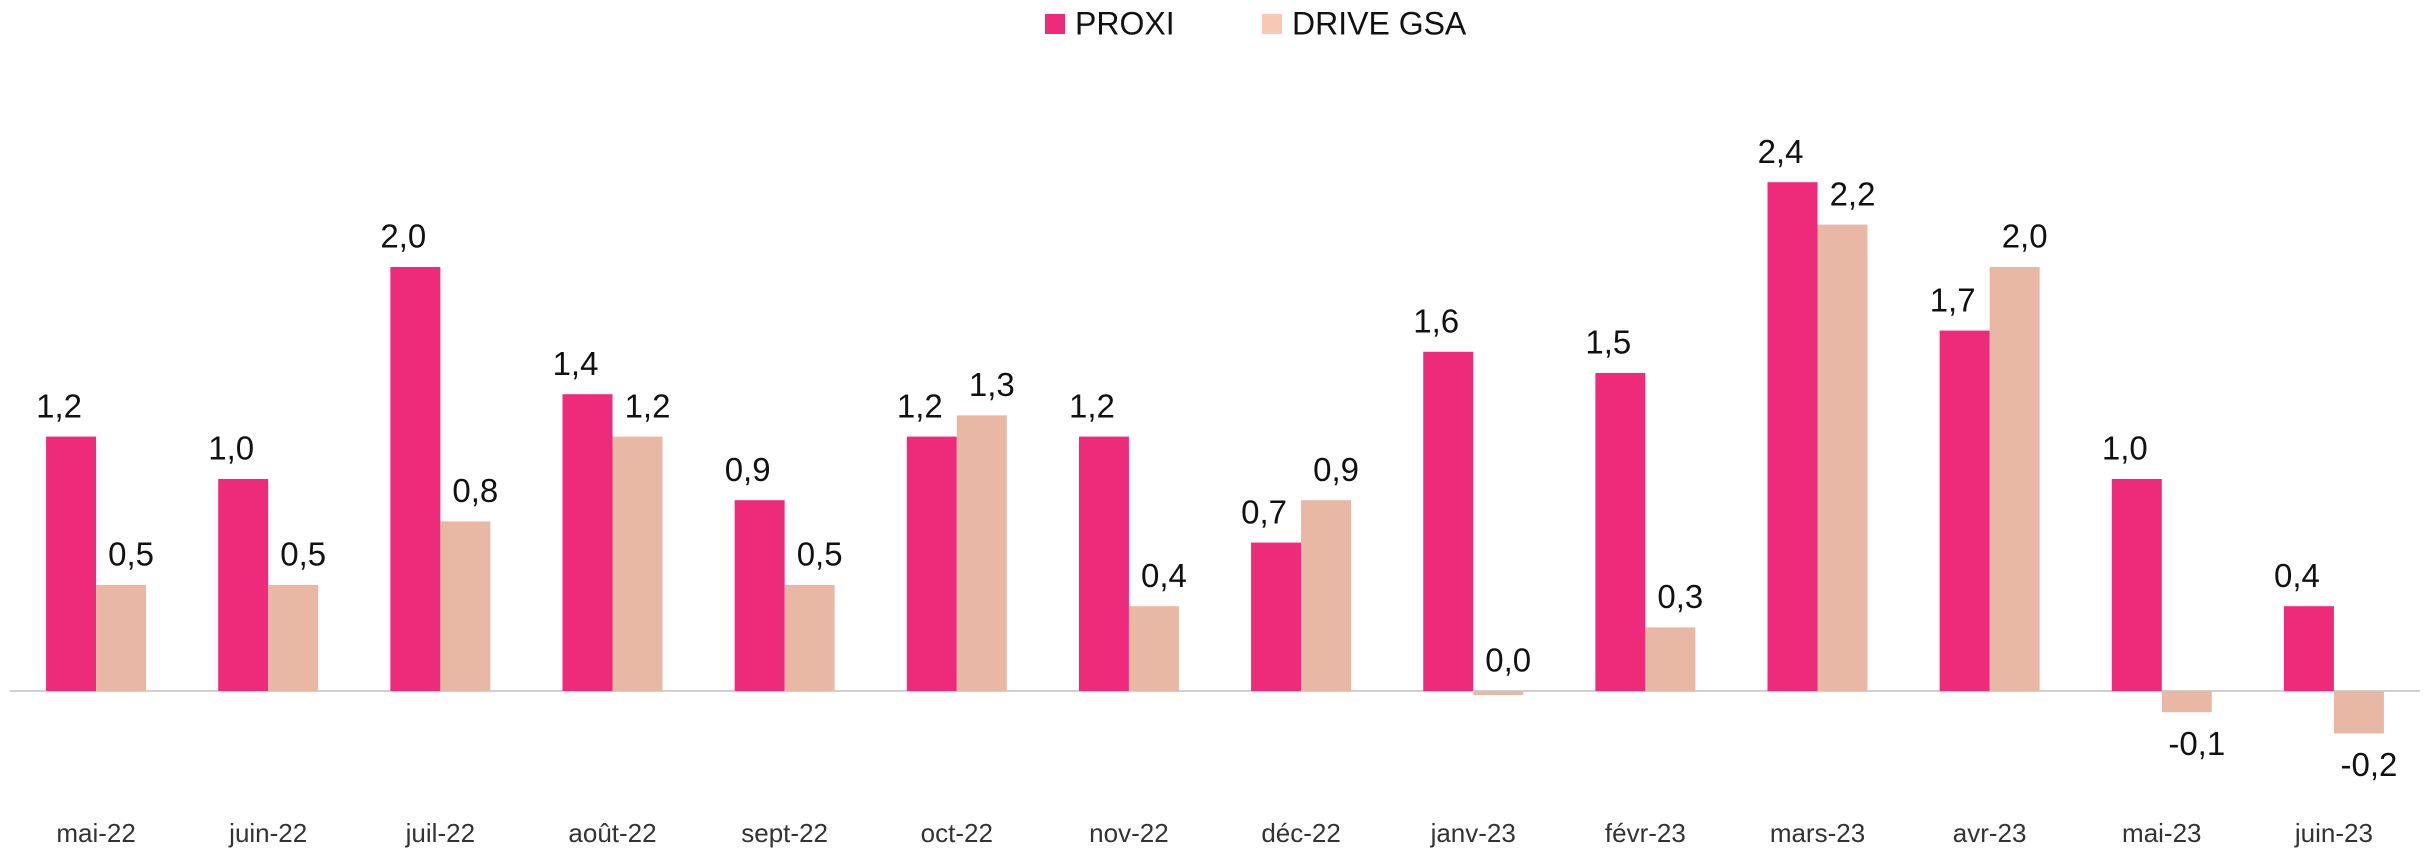  Describe the element at coordinates (576, 363) in the screenshot. I see `value-label: 1,4` at that location.